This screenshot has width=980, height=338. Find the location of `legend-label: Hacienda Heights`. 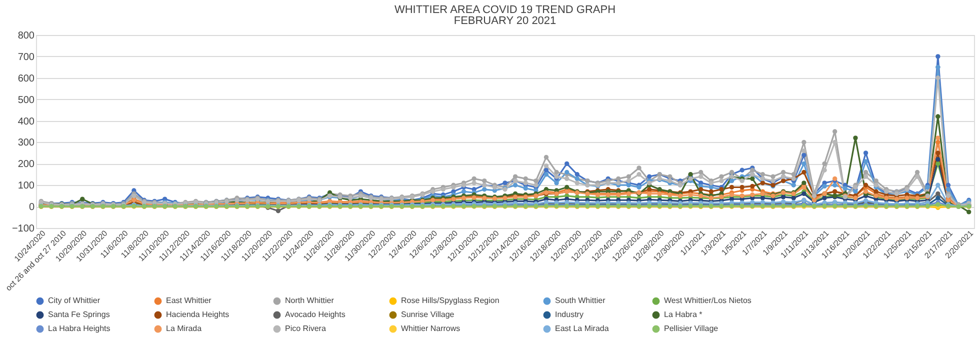

legend-label: Hacienda Heights is located at coordinates (198, 314).